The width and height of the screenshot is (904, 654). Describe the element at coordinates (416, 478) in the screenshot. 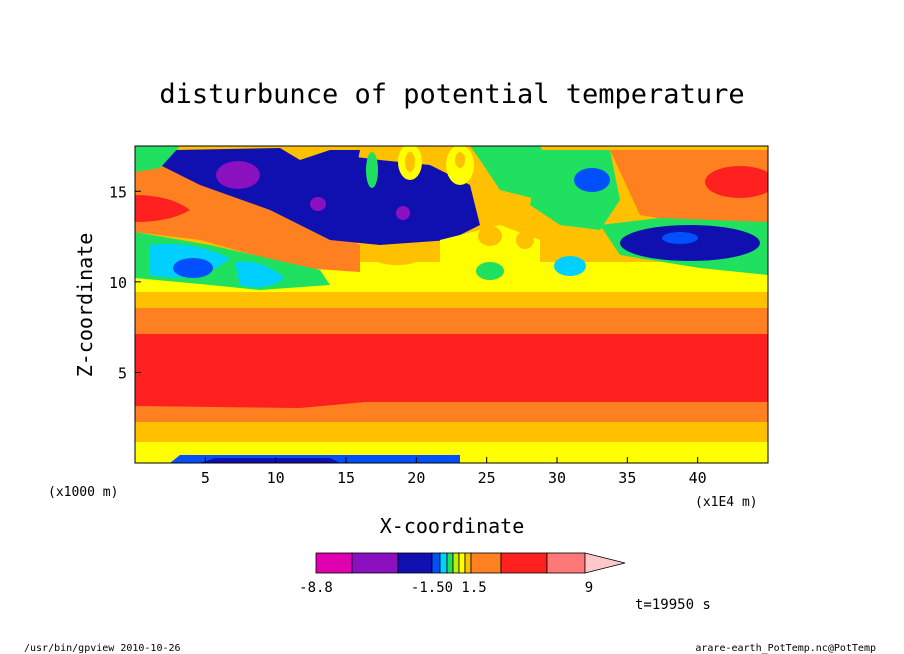

I see `x-tick-label: 20` at that location.